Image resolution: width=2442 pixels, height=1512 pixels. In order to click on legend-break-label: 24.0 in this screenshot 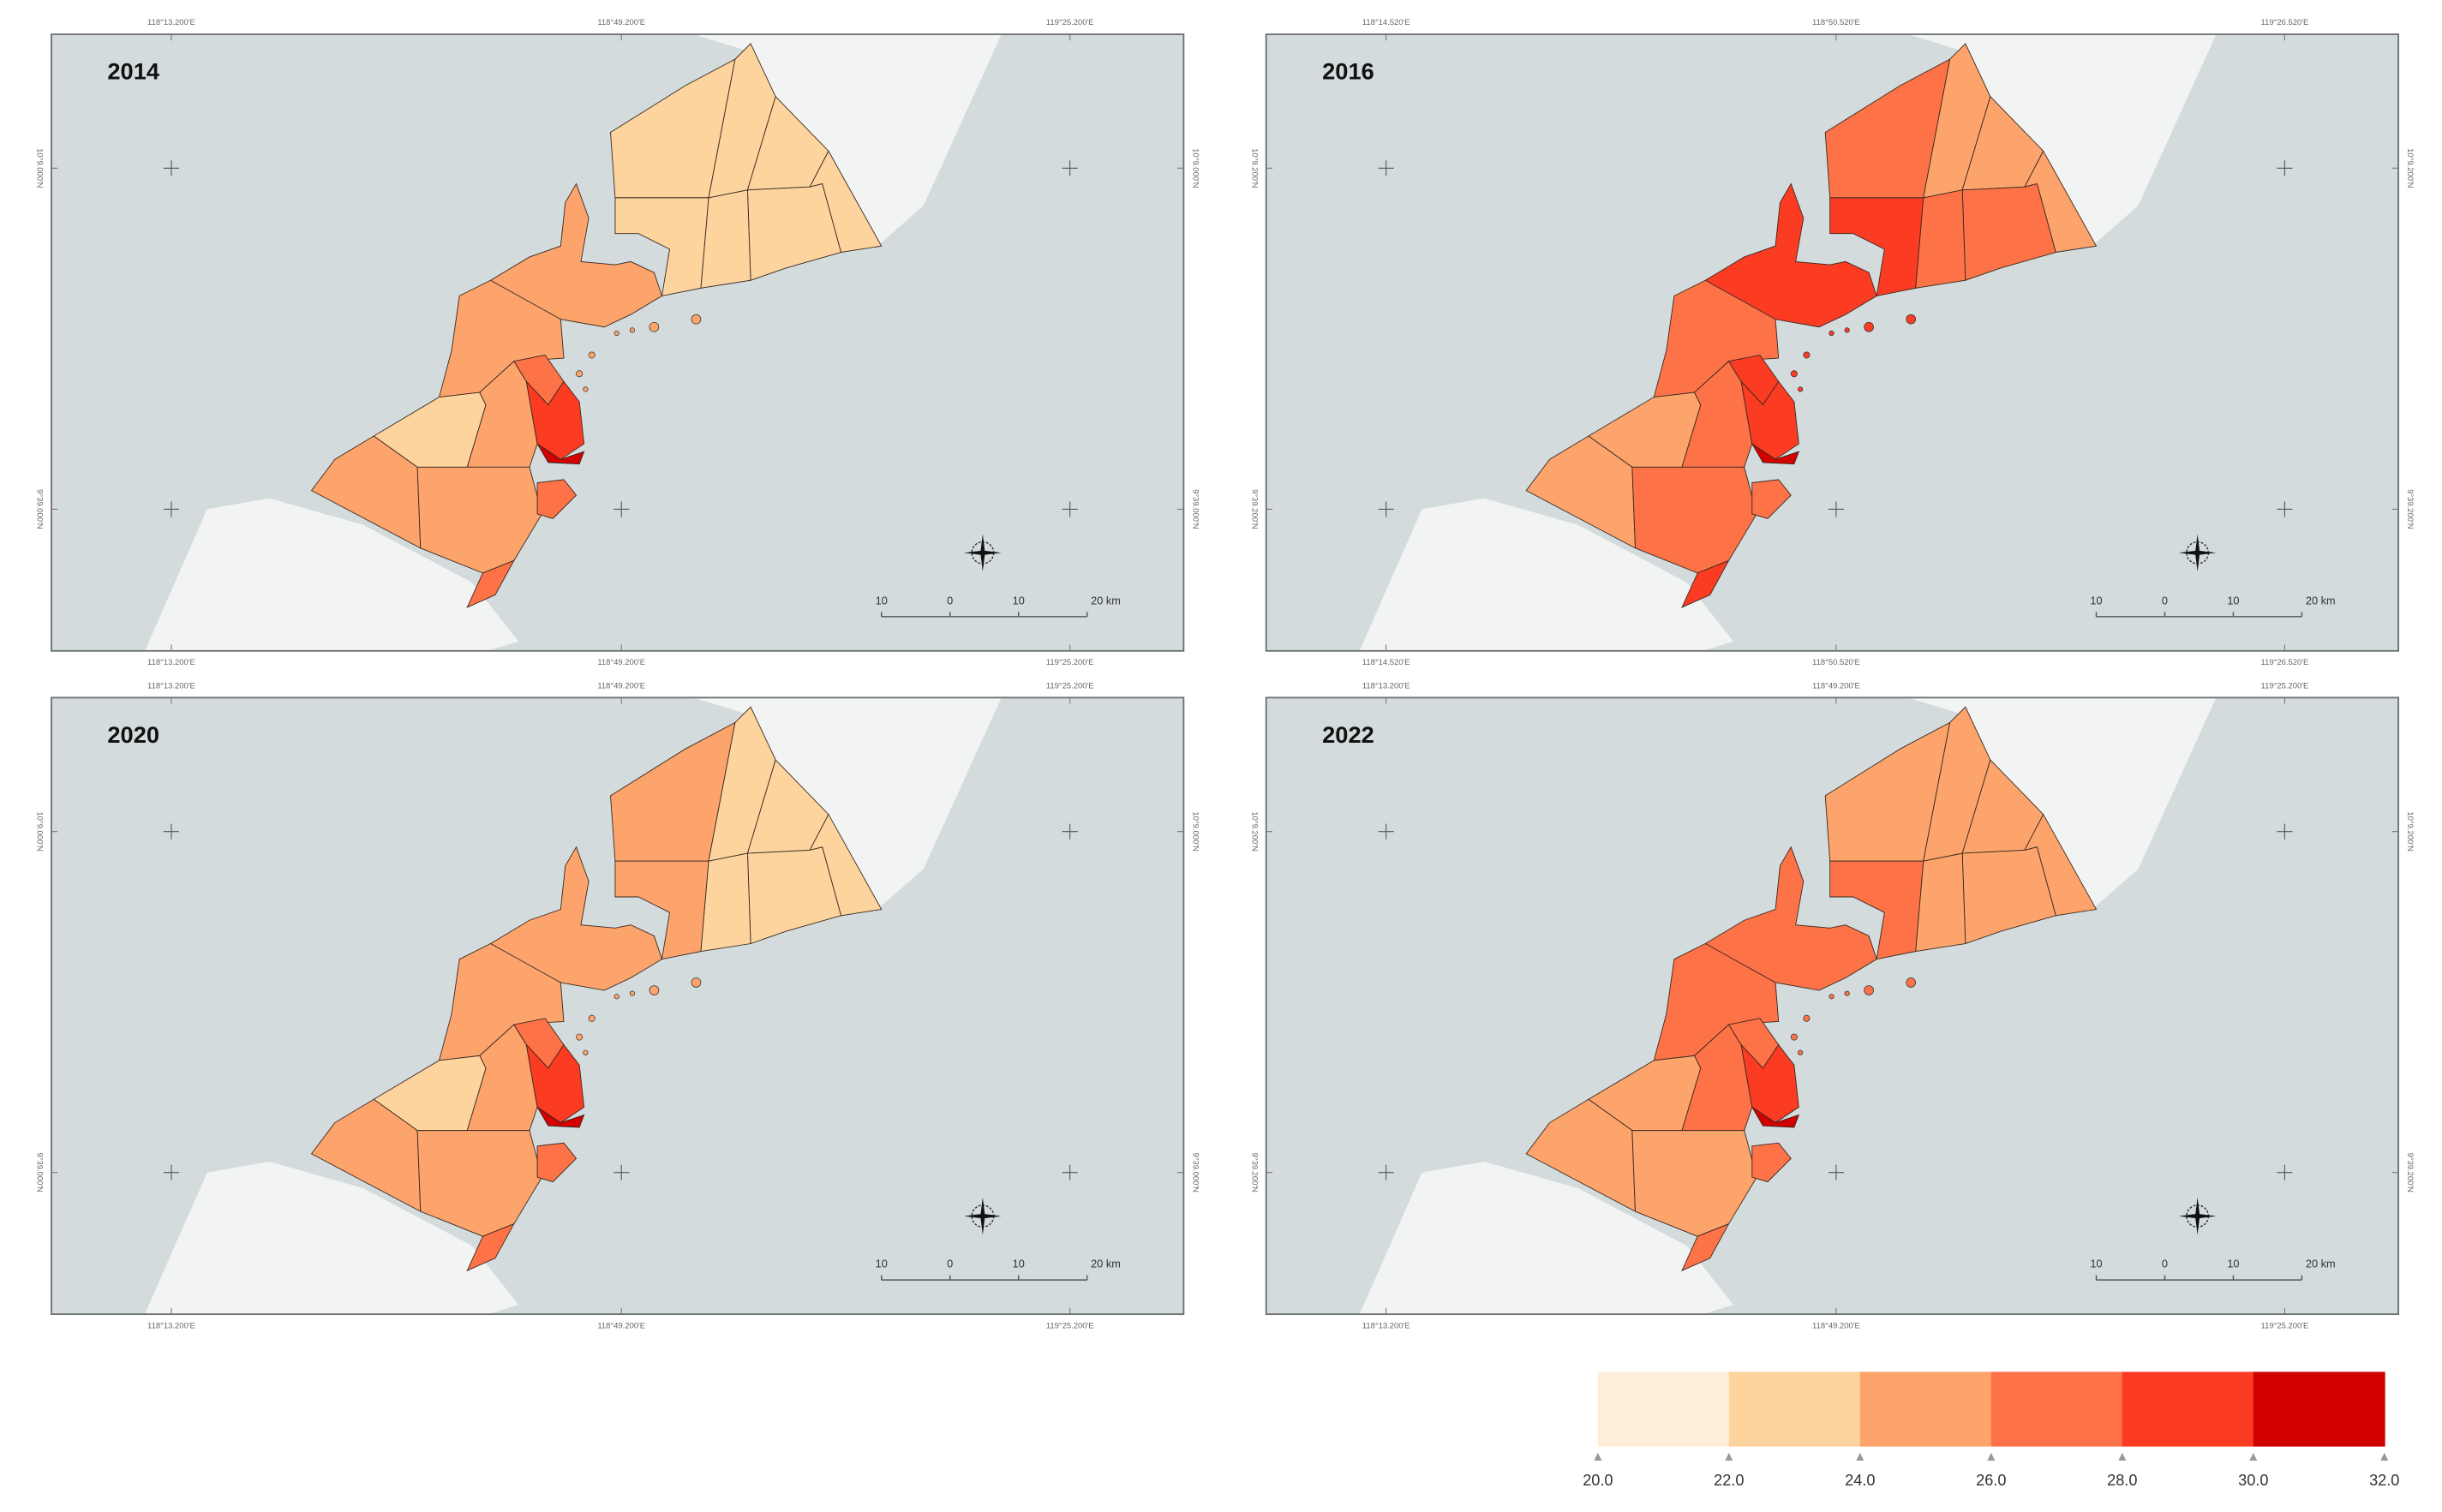, I will do `click(1860, 1481)`.